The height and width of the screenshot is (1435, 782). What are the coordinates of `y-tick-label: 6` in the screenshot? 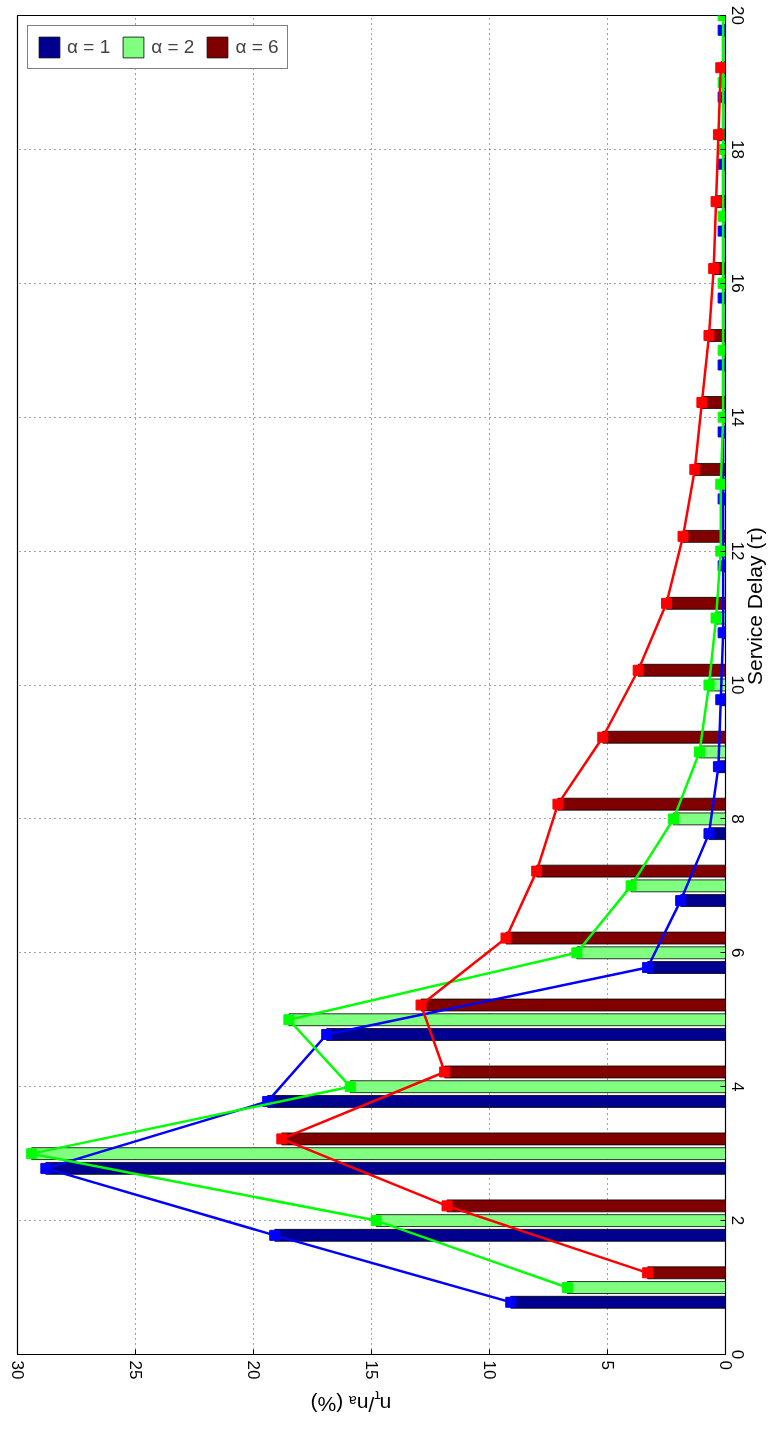 It's located at (737, 953).